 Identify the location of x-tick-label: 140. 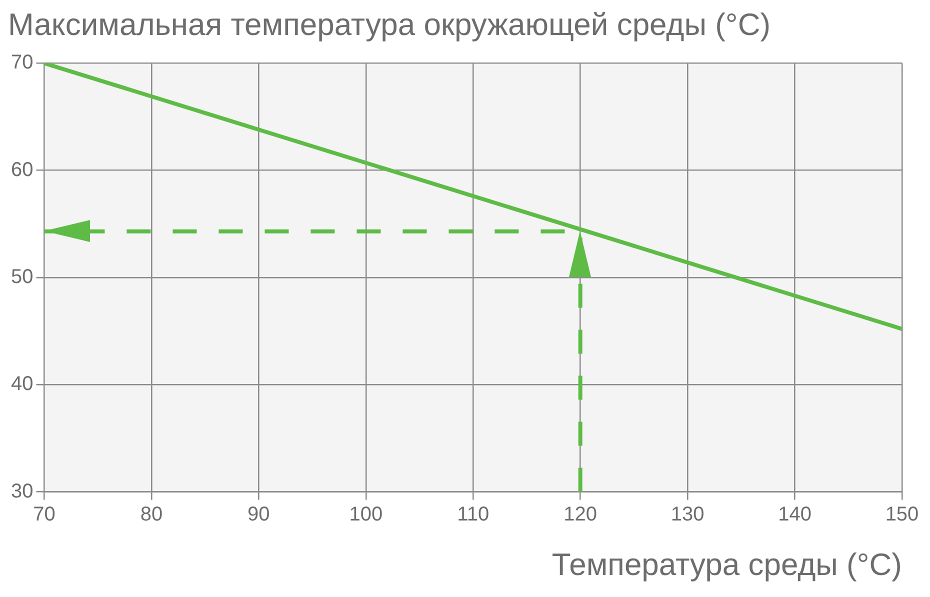
(795, 514).